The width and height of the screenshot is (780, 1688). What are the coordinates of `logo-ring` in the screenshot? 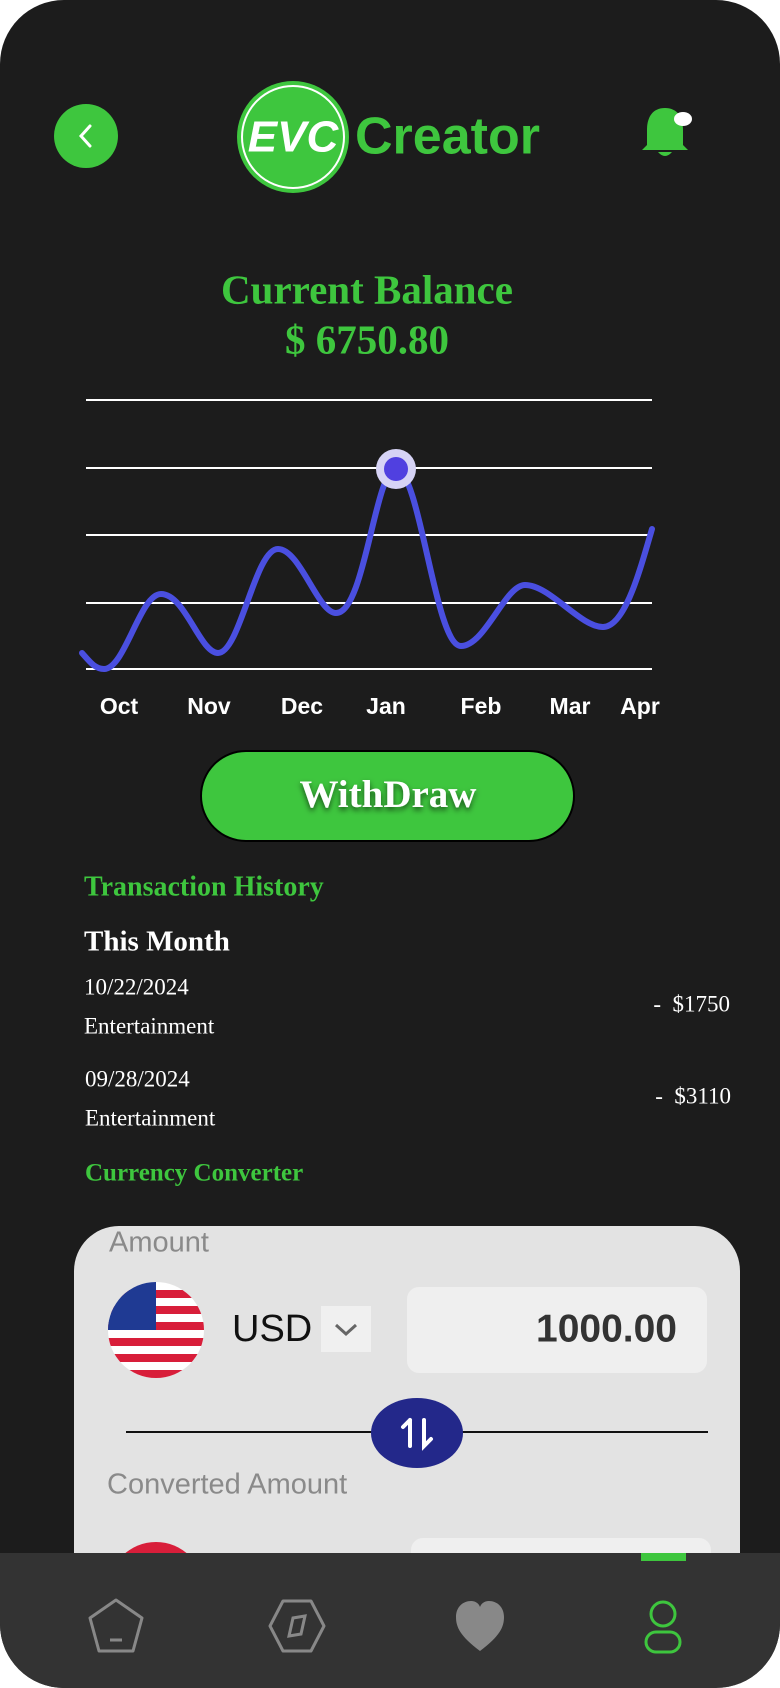 It's located at (293, 137).